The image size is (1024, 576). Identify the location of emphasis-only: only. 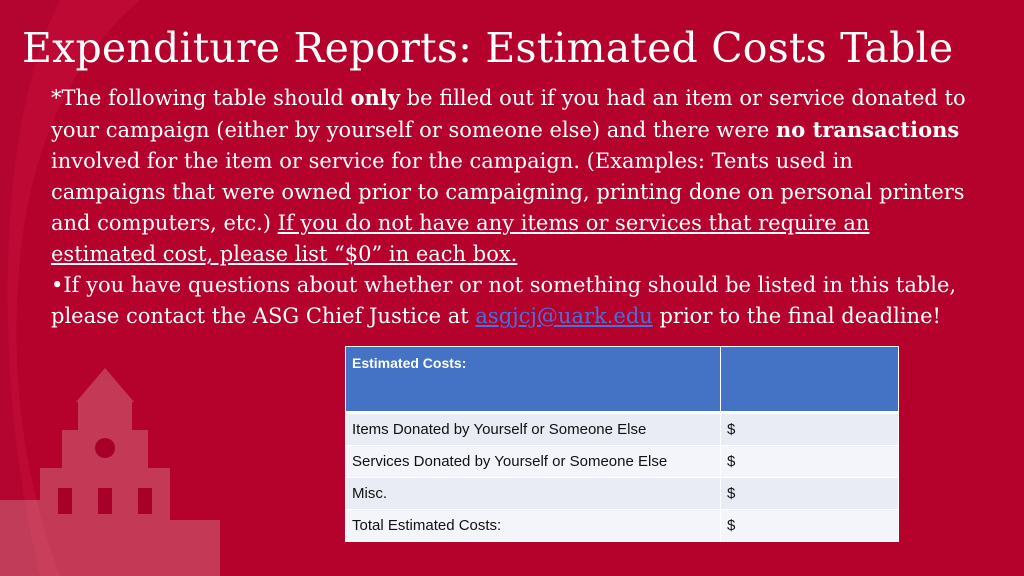
(375, 97).